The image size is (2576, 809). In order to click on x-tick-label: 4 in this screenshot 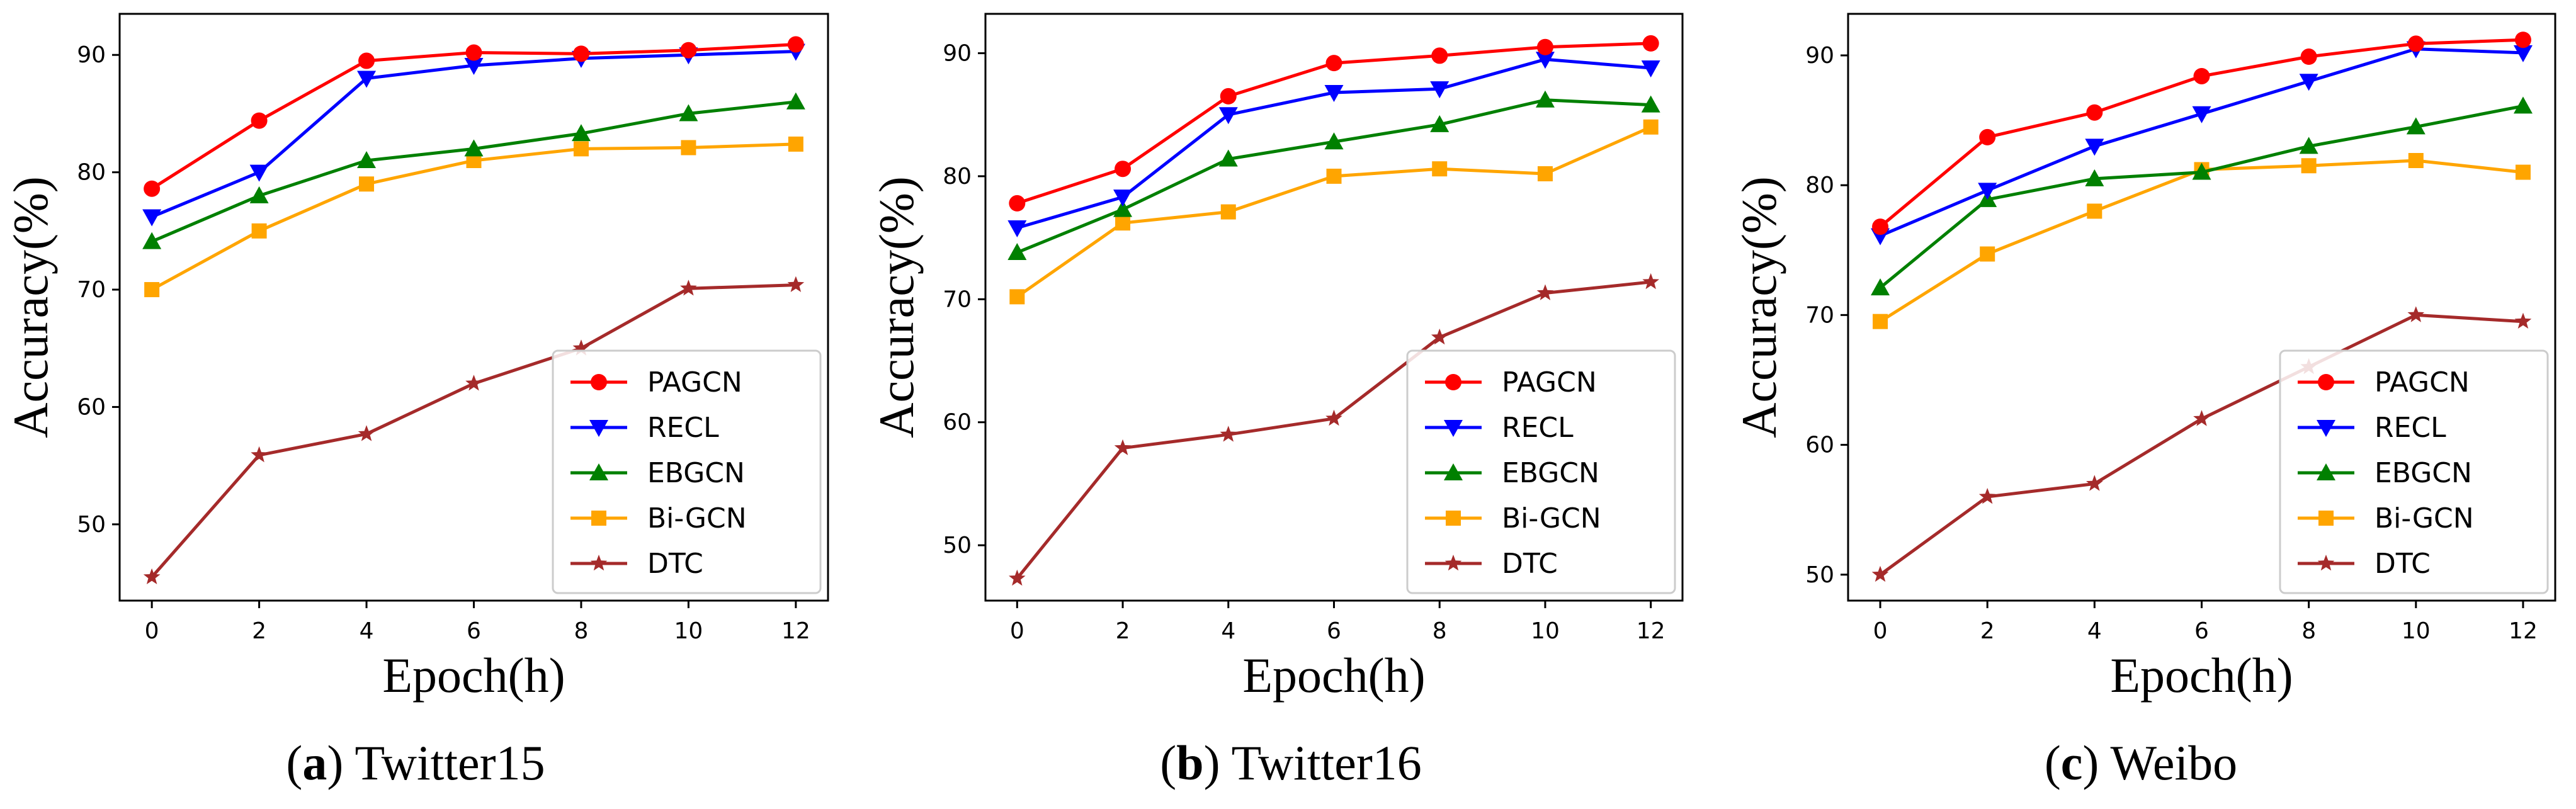, I will do `click(367, 631)`.